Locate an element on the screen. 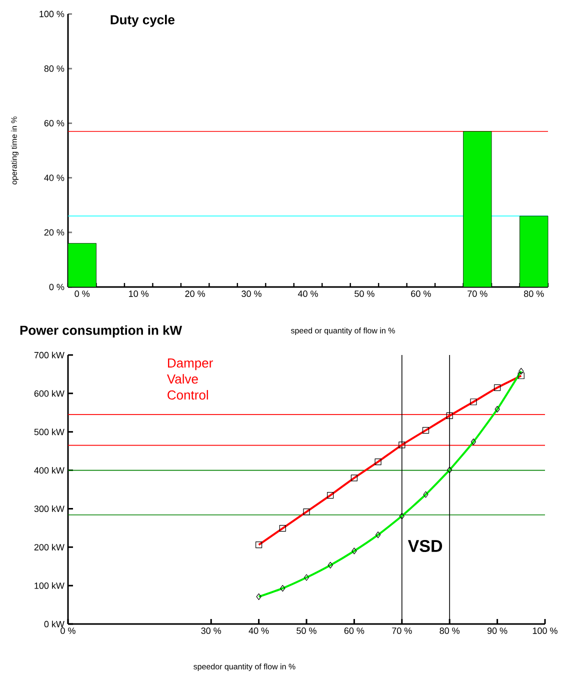  y-tick-label: 100 kW is located at coordinates (49, 585).